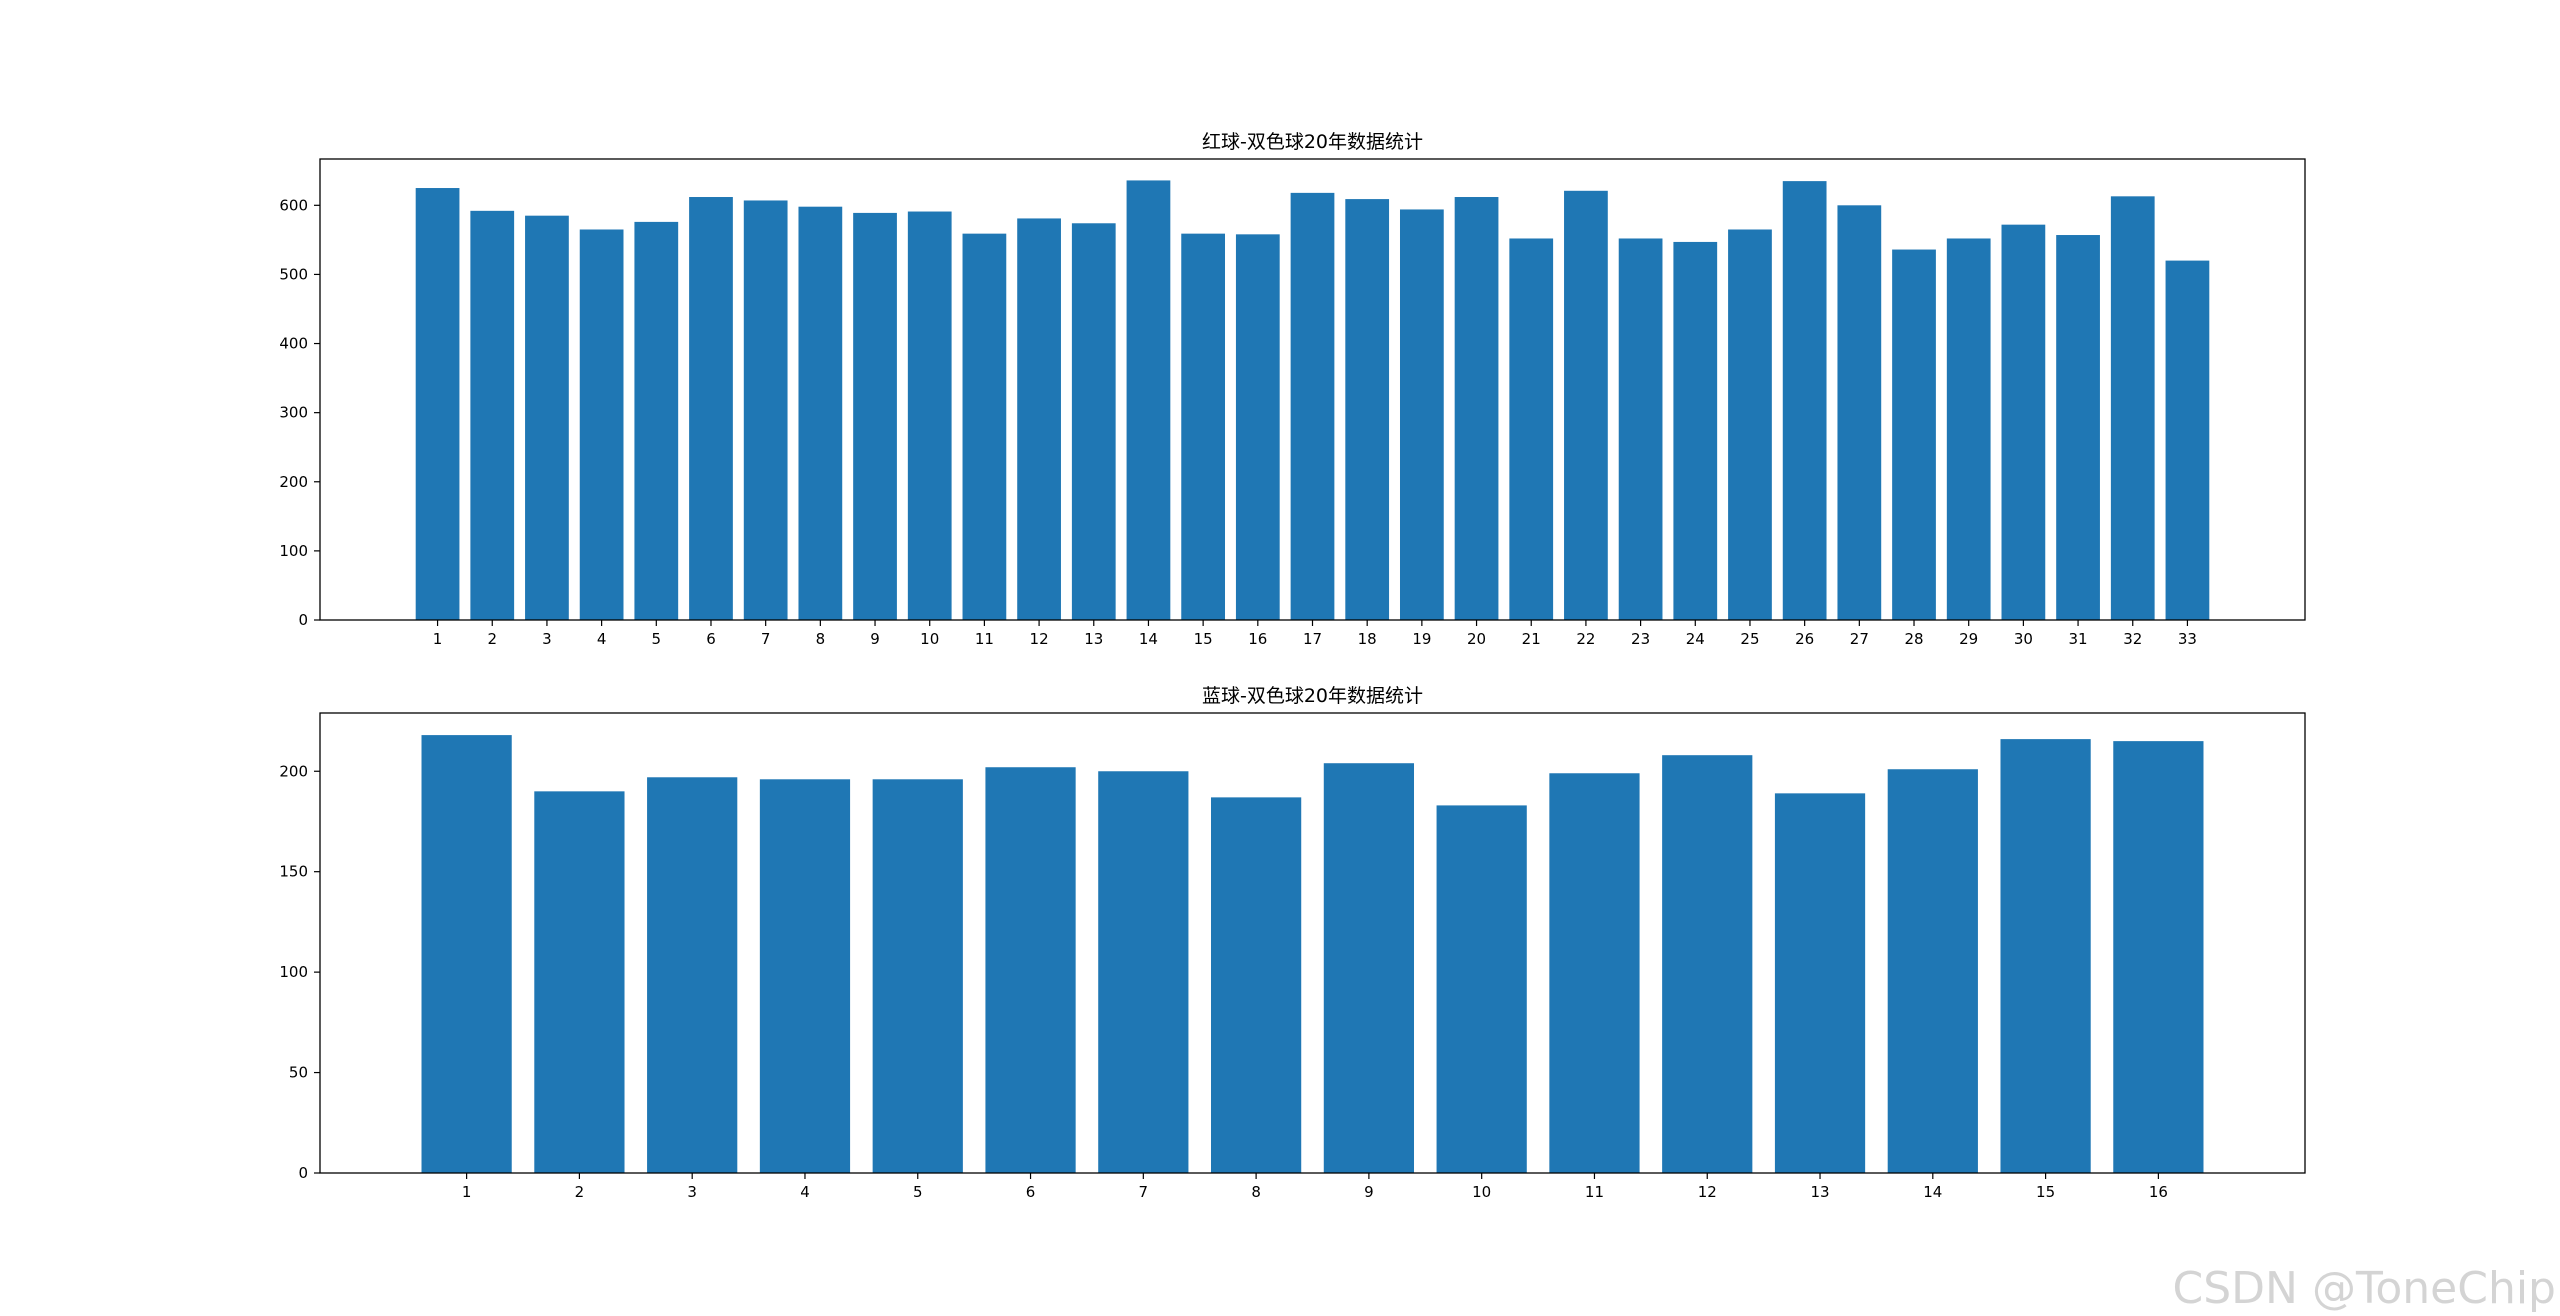  Describe the element at coordinates (1039, 639) in the screenshot. I see `x-tick-label: 12` at that location.